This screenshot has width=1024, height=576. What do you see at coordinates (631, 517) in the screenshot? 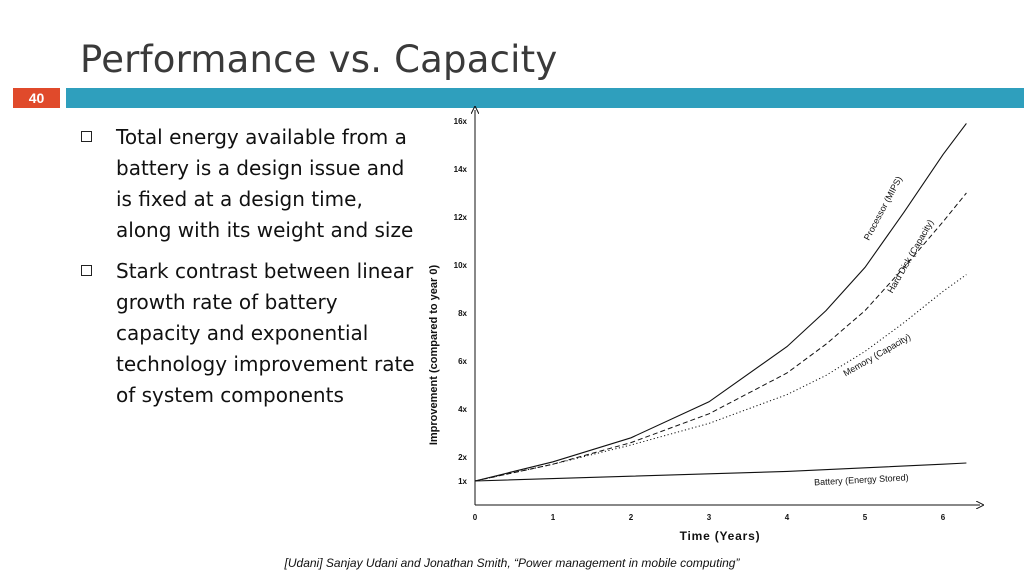
I see `x-tick-label: 2` at bounding box center [631, 517].